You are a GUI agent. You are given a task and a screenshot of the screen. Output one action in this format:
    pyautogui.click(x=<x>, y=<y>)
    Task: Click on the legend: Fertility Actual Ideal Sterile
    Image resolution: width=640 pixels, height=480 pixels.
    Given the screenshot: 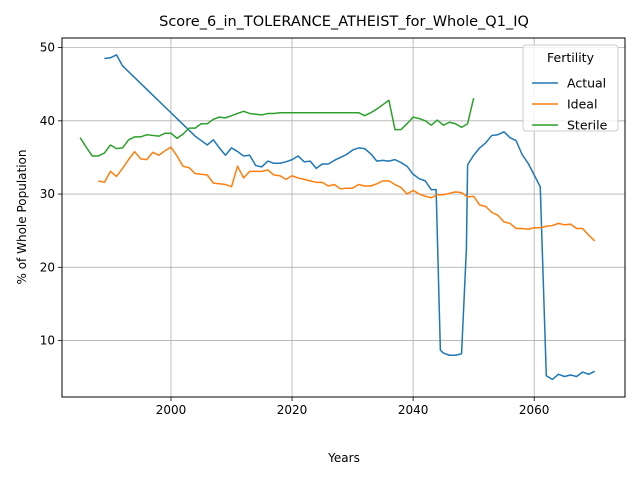 What is the action you would take?
    pyautogui.click(x=570, y=88)
    